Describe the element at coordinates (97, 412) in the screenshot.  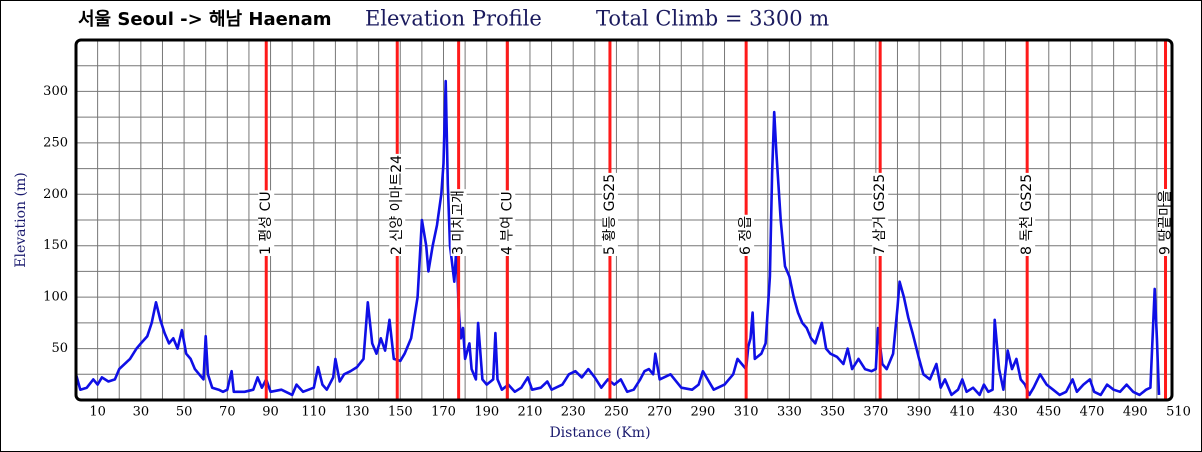
I see `x-tick-label: 10` at that location.